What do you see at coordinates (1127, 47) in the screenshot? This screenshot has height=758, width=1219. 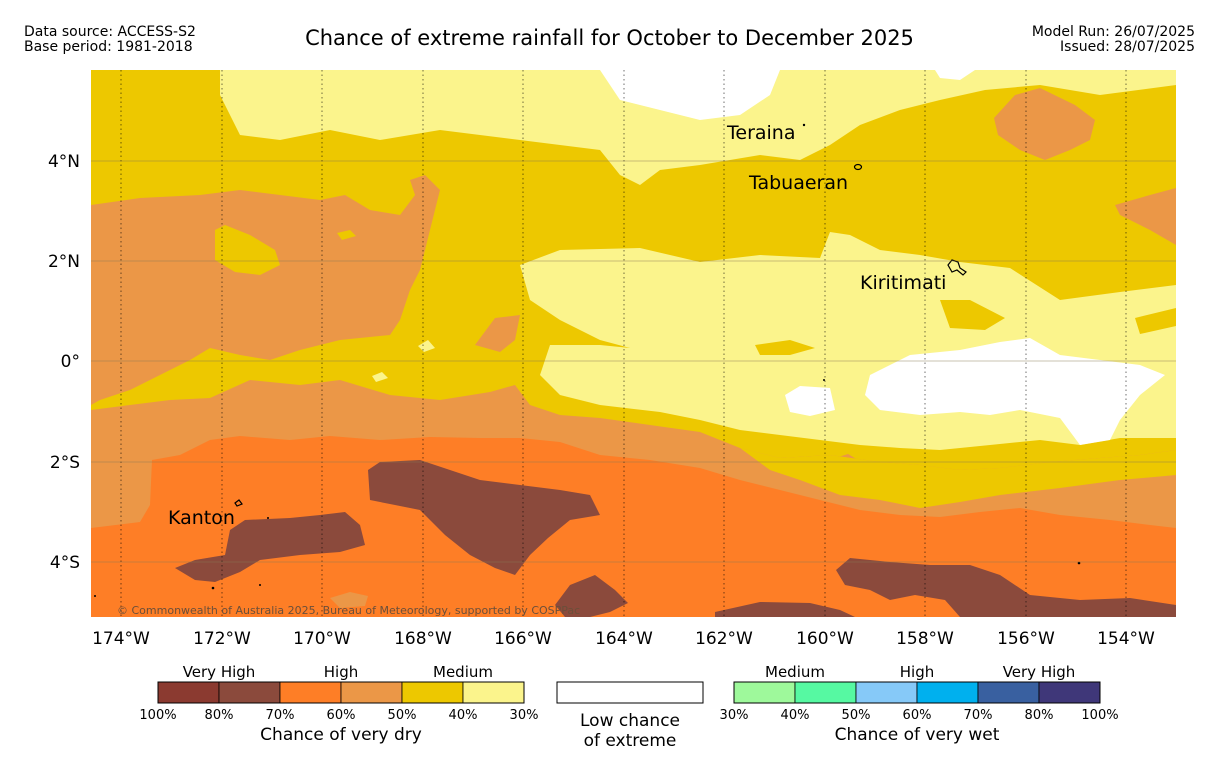 I see `issued-text: Issued: 28/07/2025` at bounding box center [1127, 47].